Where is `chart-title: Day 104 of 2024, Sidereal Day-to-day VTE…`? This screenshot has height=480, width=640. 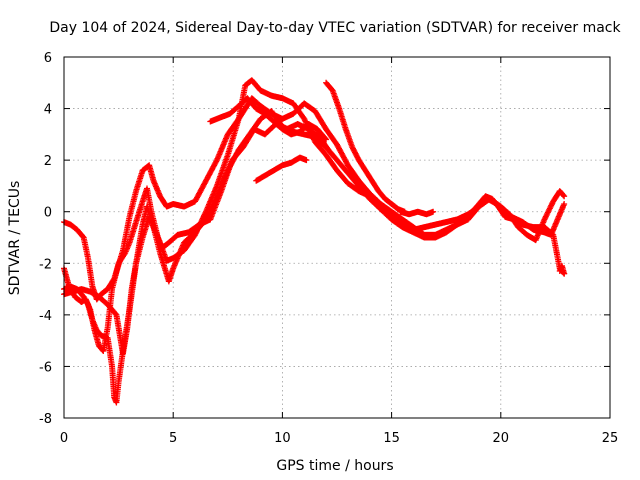 chart-title: Day 104 of 2024, Sidereal Day-to-day VTE… is located at coordinates (335, 28).